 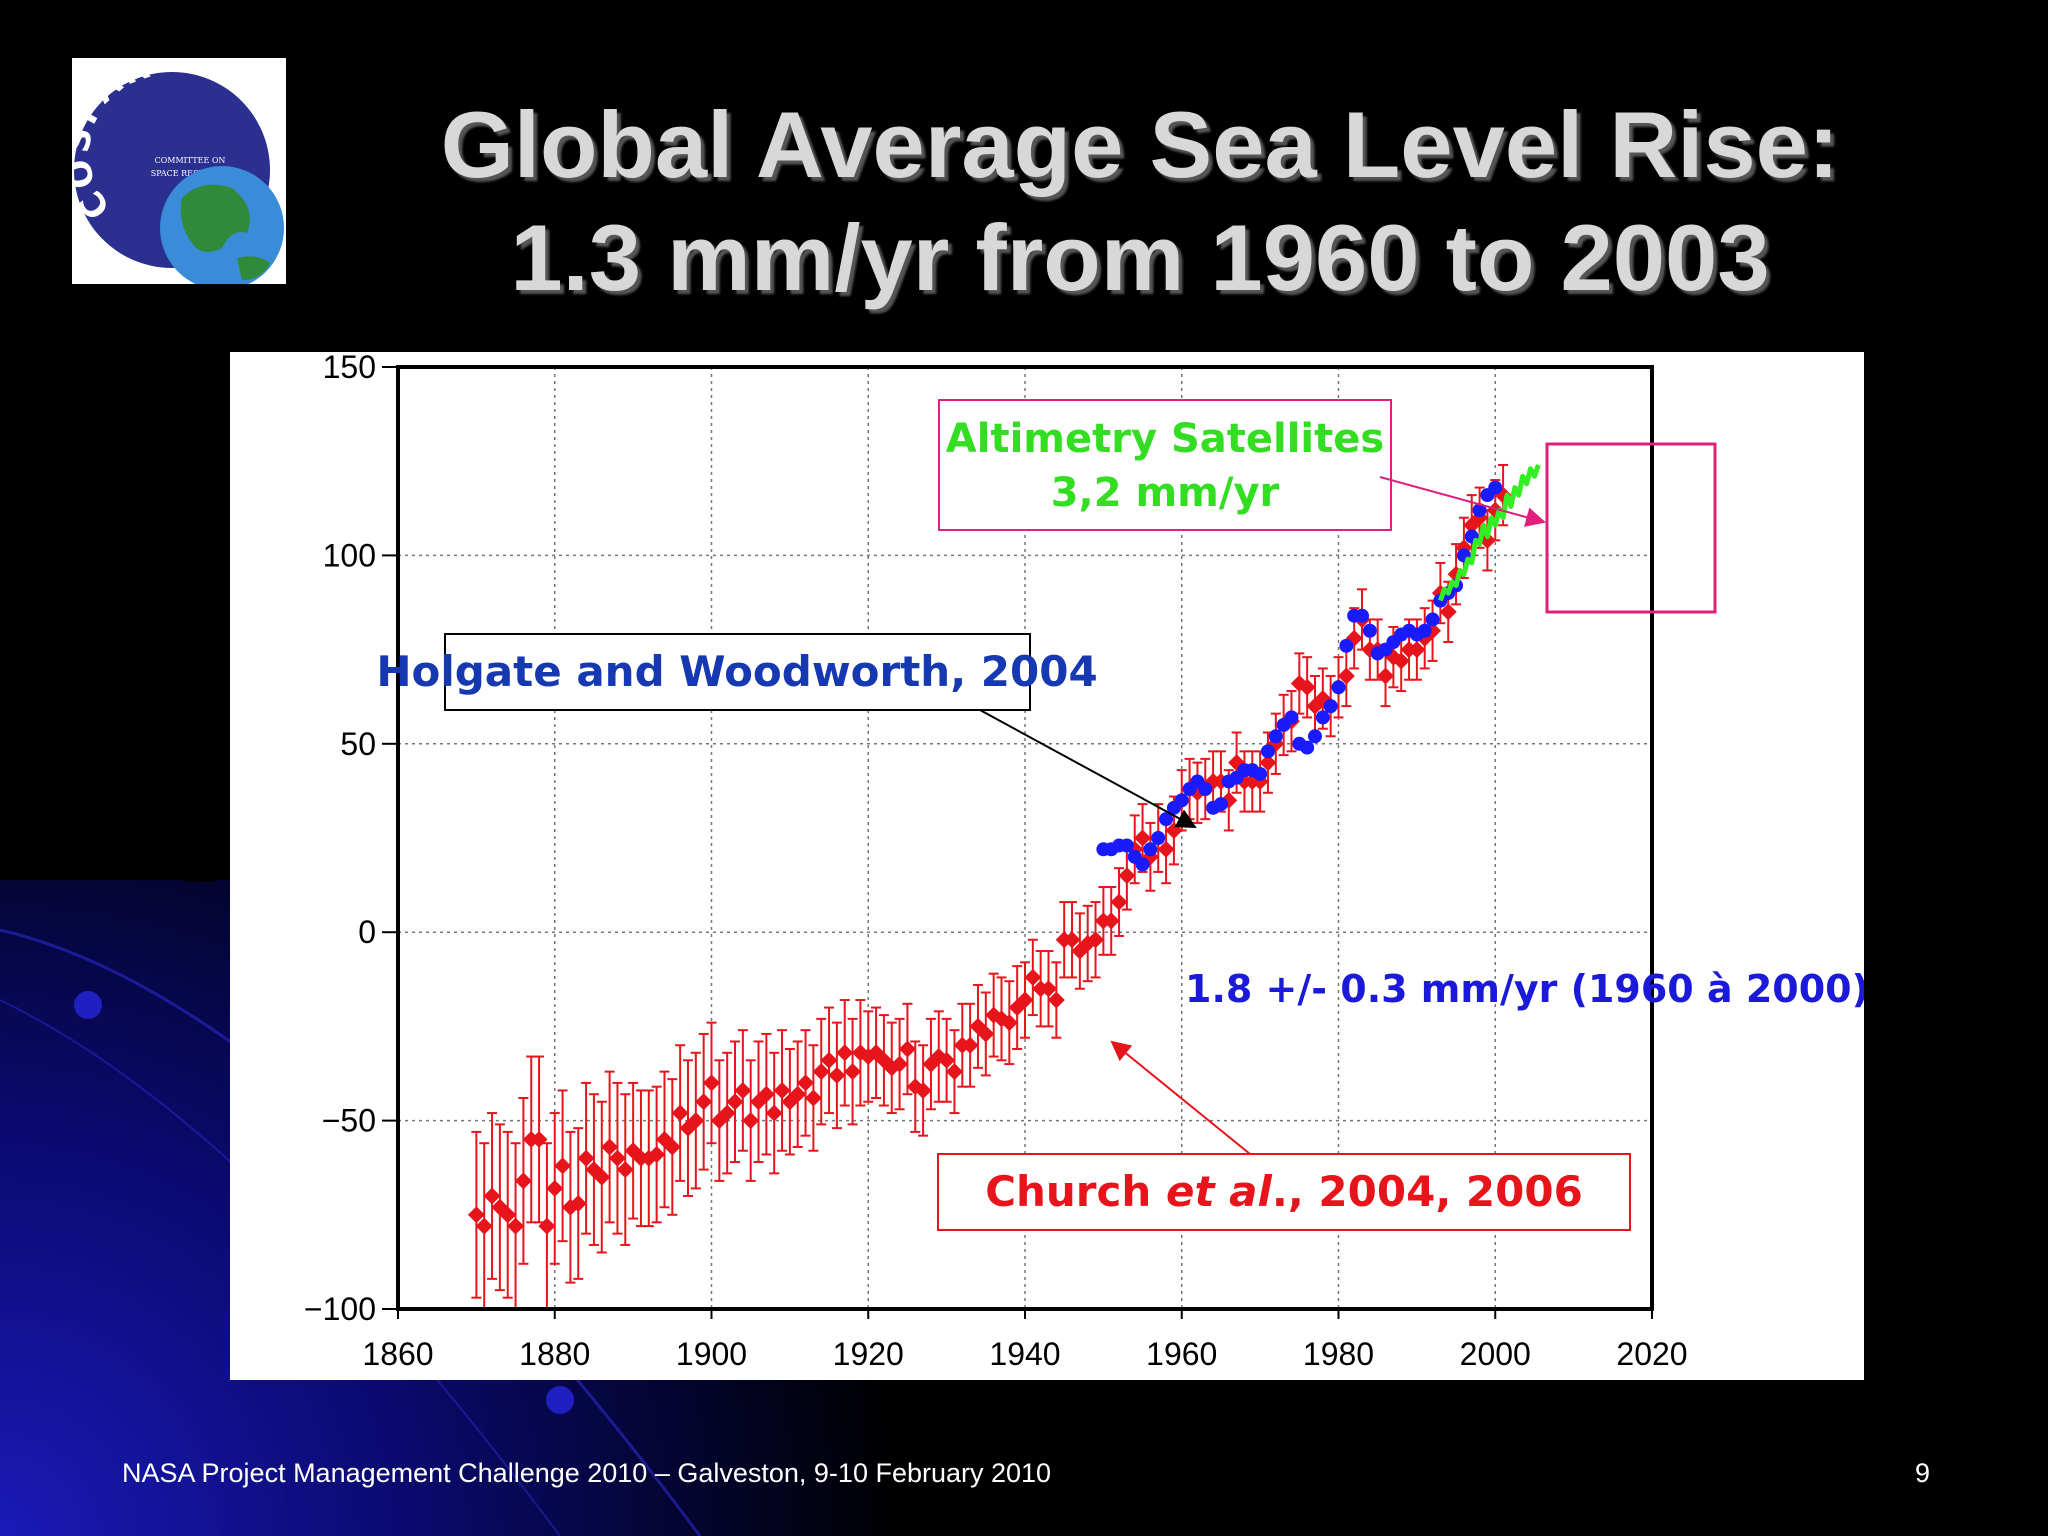 What do you see at coordinates (1651, 1354) in the screenshot?
I see `x-tick-label: 2020` at bounding box center [1651, 1354].